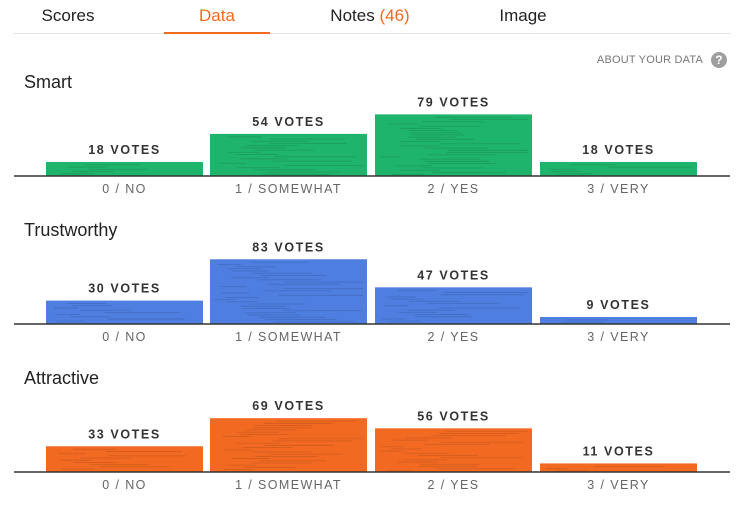 This screenshot has width=755, height=508. Describe the element at coordinates (288, 247) in the screenshot. I see `trustworthy-value-label-1: 83 VOTES` at that location.